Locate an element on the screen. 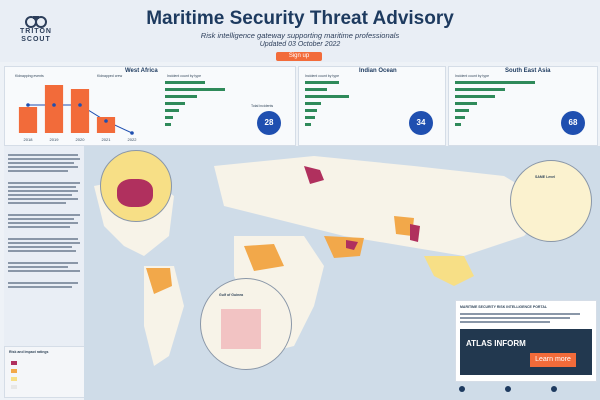  gulf-of-guinea-inset: Gulf of Guinea is located at coordinates (246, 324).